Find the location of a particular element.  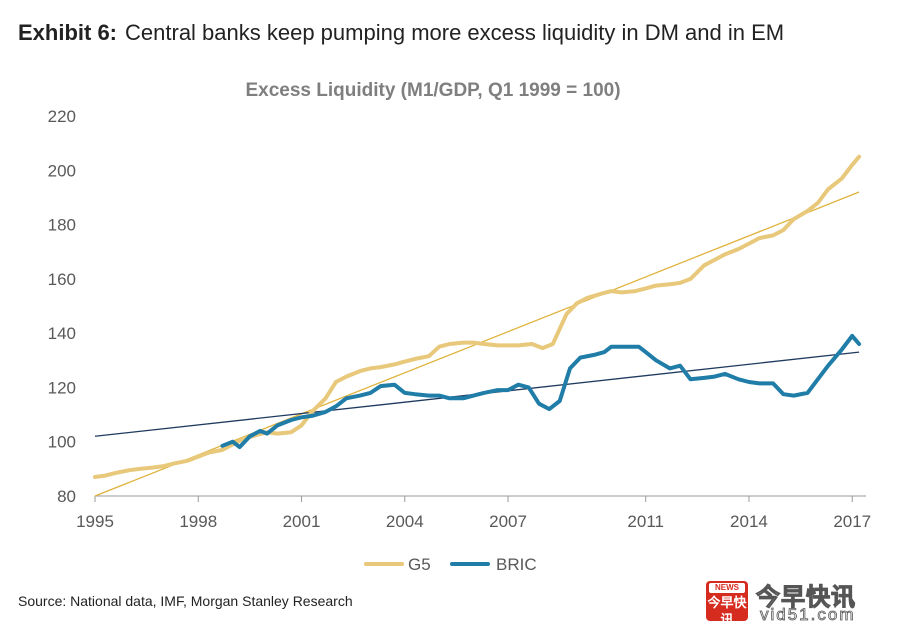

watermark-badge-icon: NEWS 今早快讯 is located at coordinates (727, 604).